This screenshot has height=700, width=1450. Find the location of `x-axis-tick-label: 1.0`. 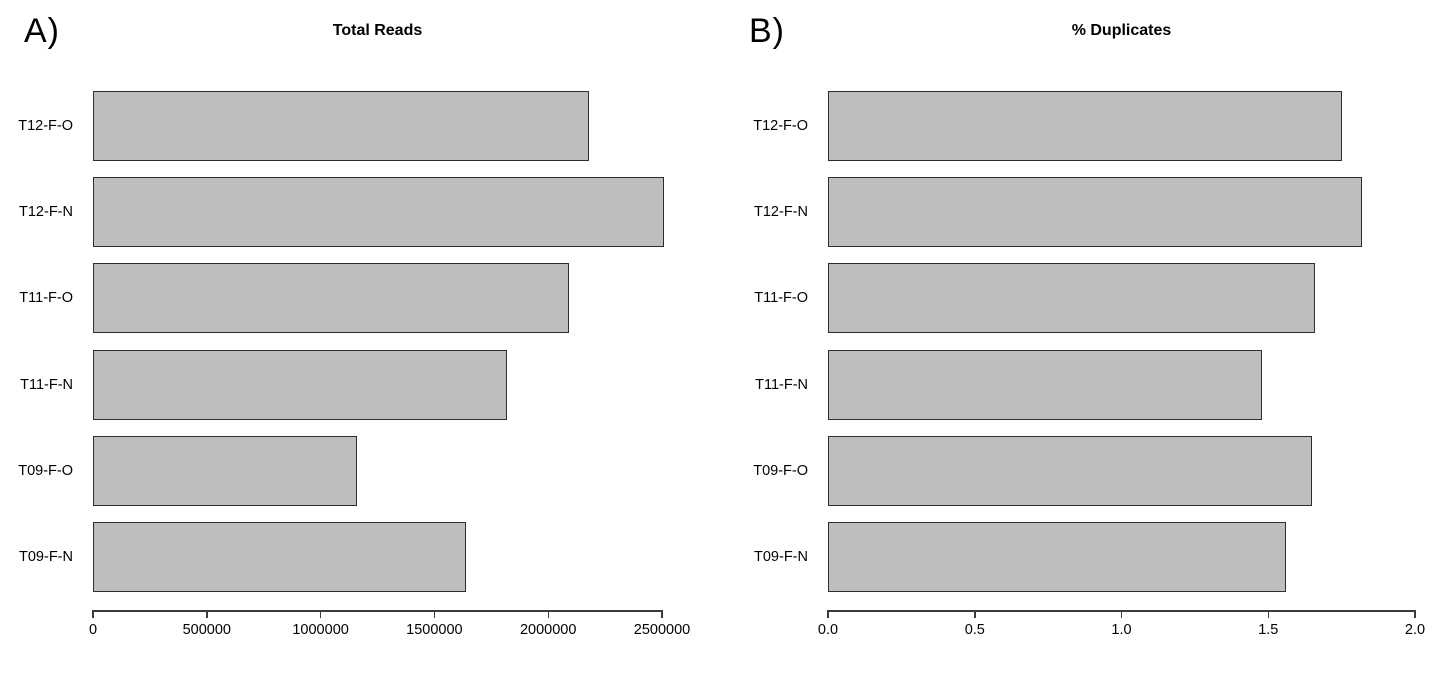

x-axis-tick-label: 1.0 is located at coordinates (1121, 630).